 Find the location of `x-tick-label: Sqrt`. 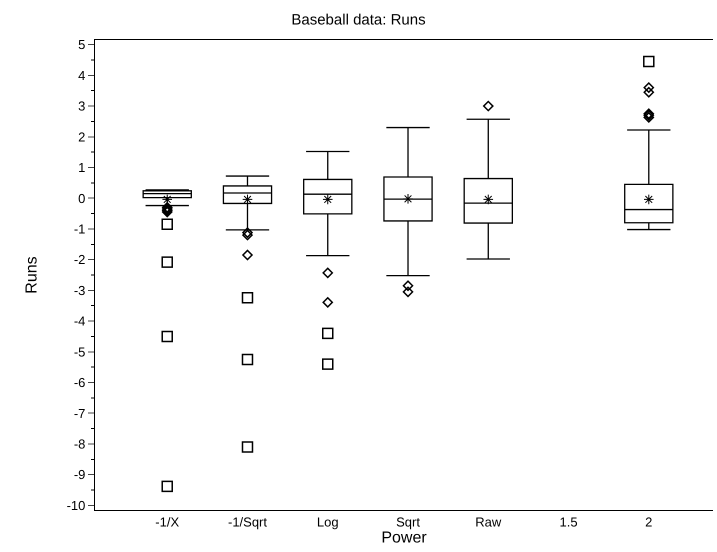

x-tick-label: Sqrt is located at coordinates (408, 522).